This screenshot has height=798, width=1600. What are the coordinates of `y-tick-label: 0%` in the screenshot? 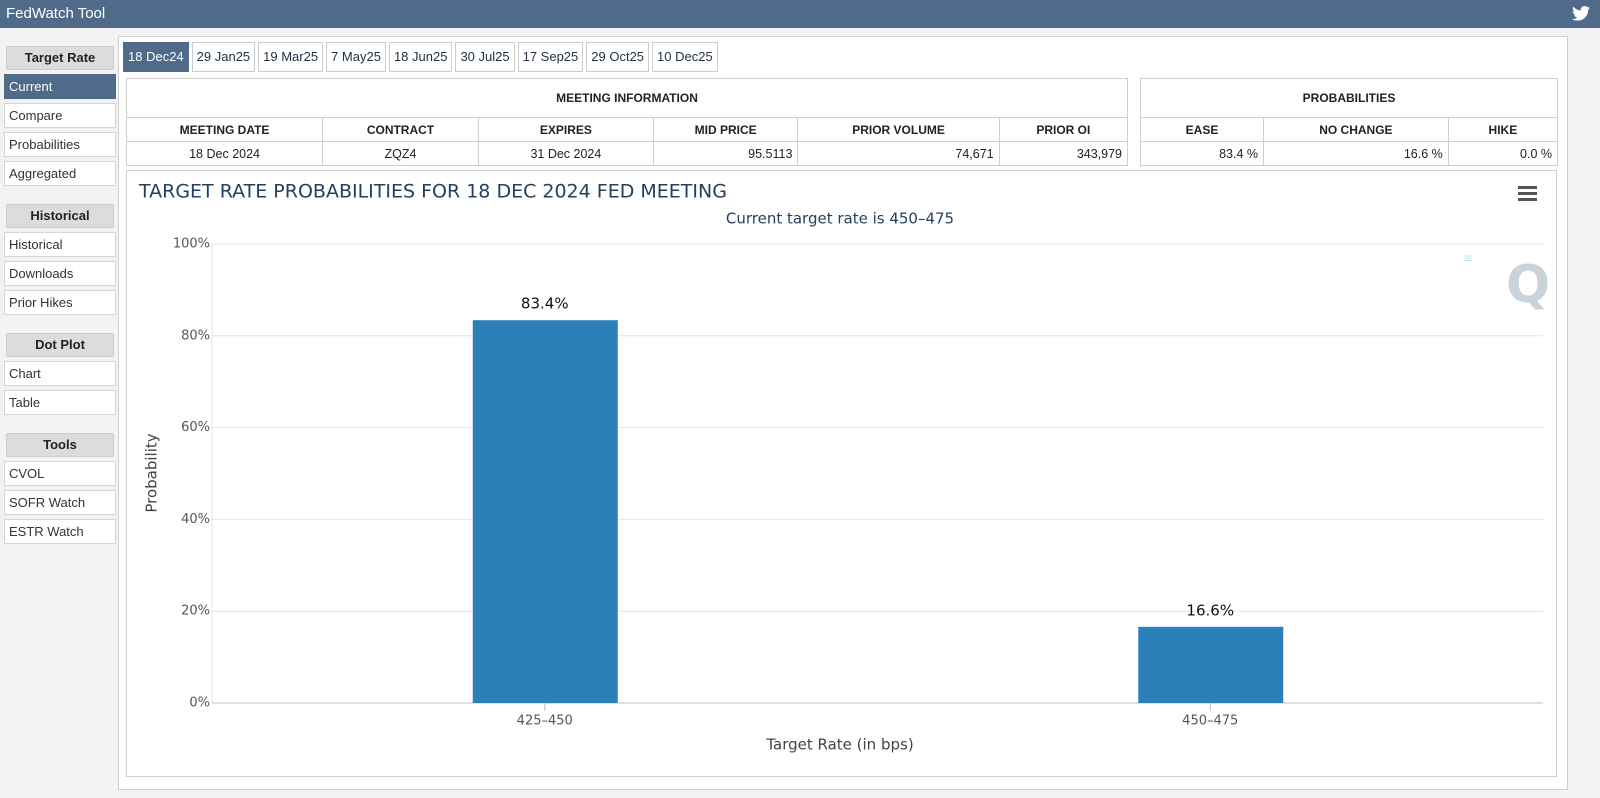 It's located at (199, 703).